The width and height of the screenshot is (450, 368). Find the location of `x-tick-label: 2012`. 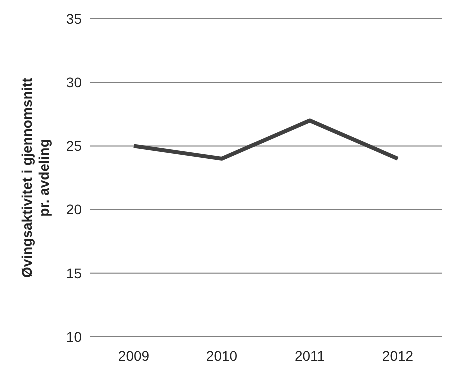

x-tick-label: 2012 is located at coordinates (398, 356).